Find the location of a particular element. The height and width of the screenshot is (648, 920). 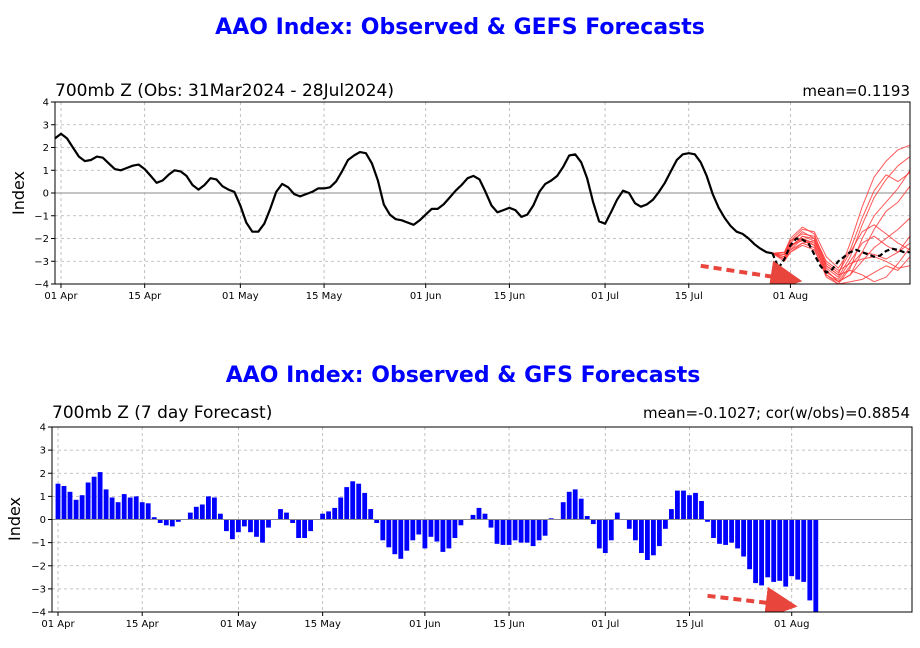

top-x-tick-label: 15 Apr is located at coordinates (145, 296).